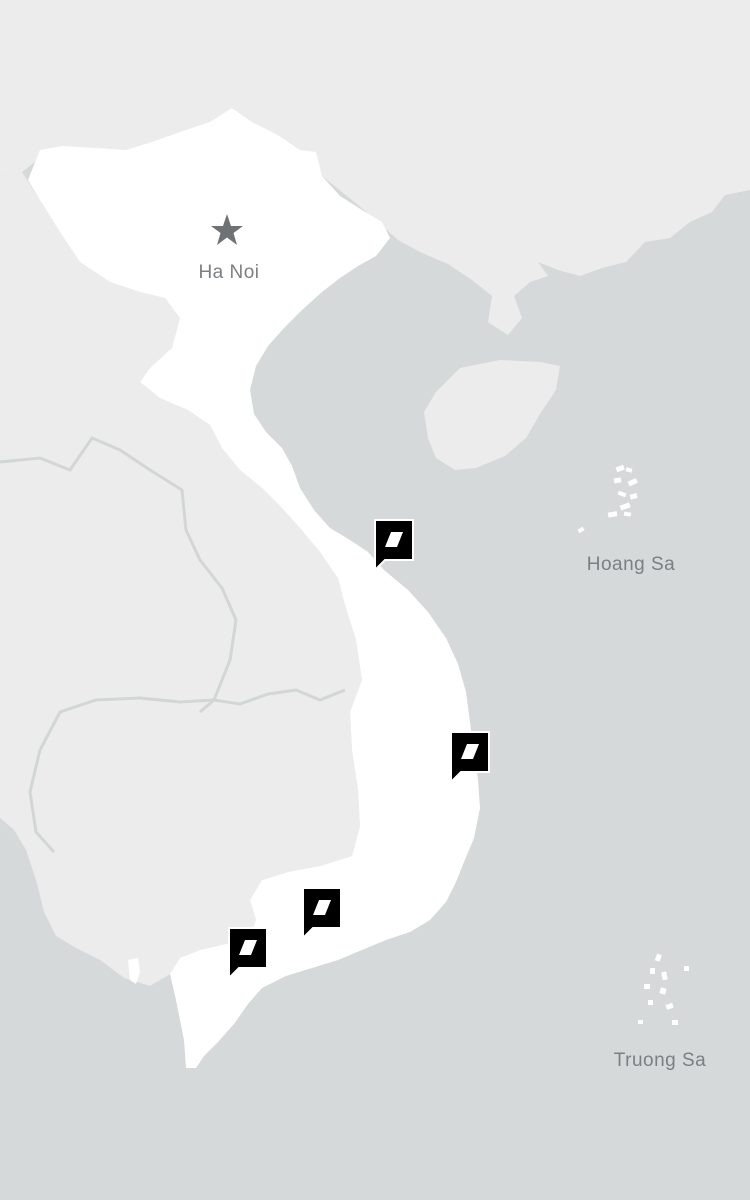 This screenshot has width=750, height=1200. Describe the element at coordinates (227, 229) in the screenshot. I see `capital-star-icon` at that location.